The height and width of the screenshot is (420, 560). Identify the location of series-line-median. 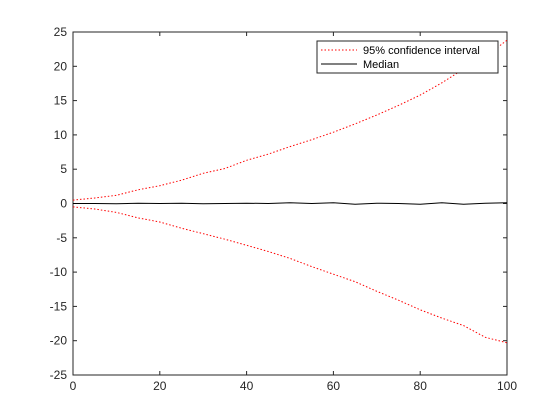
(290, 203).